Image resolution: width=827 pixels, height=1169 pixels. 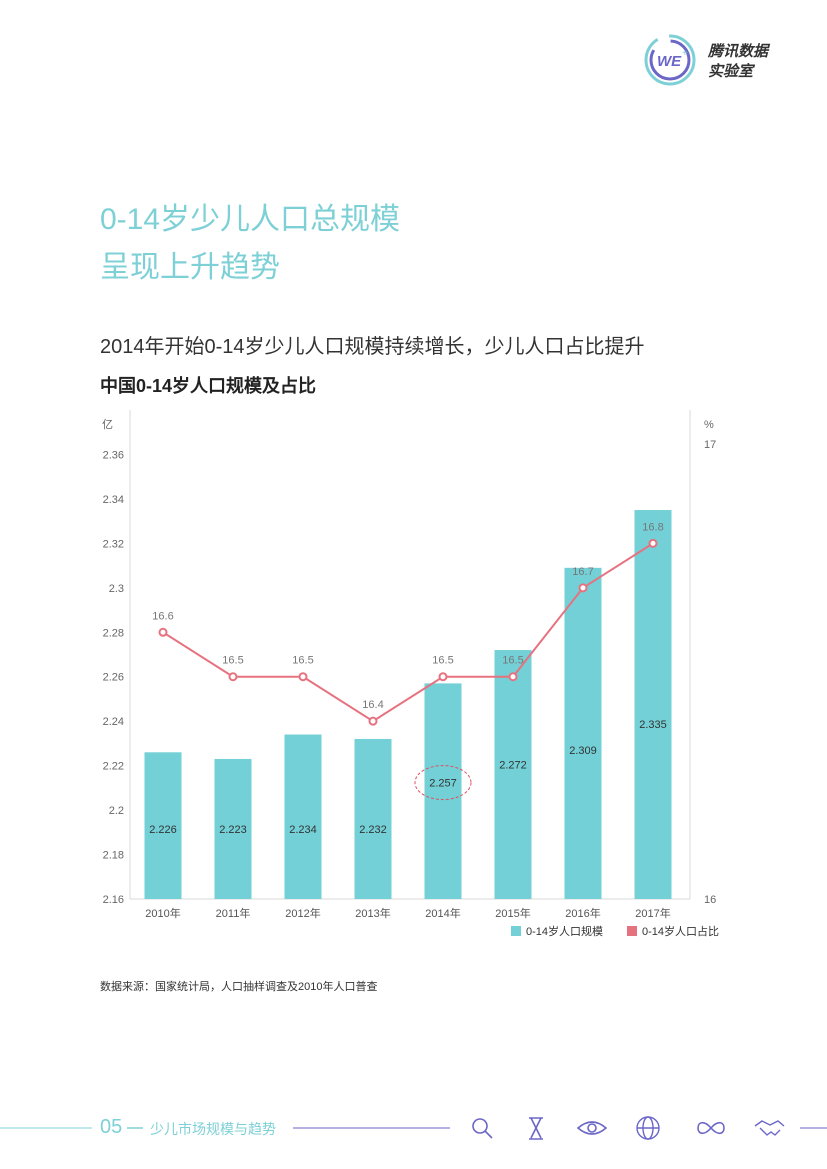 I want to click on bar-value-label: 2.234, so click(x=303, y=830).